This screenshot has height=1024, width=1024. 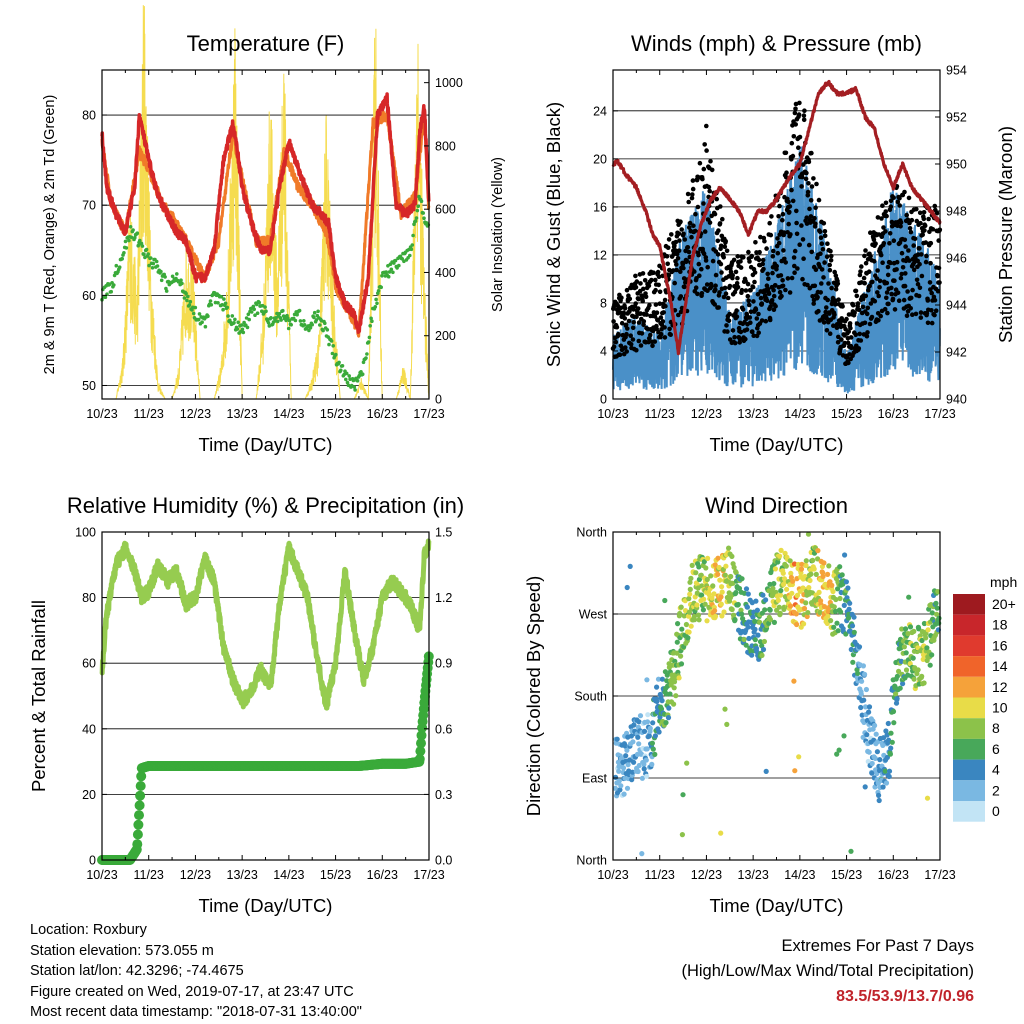 What do you see at coordinates (827, 971) in the screenshot?
I see `extremes-subtitle: (High/Low/Max Wind/Total Precipitation)` at bounding box center [827, 971].